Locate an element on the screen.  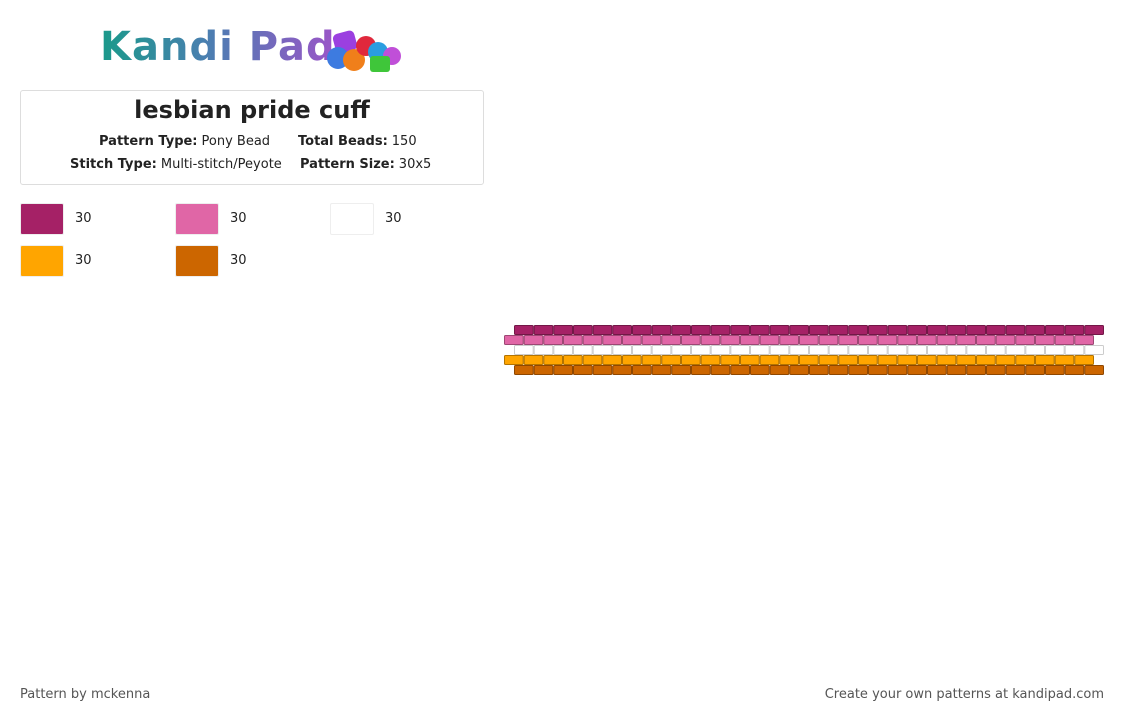
info-value: 30x5 is located at coordinates (415, 164).